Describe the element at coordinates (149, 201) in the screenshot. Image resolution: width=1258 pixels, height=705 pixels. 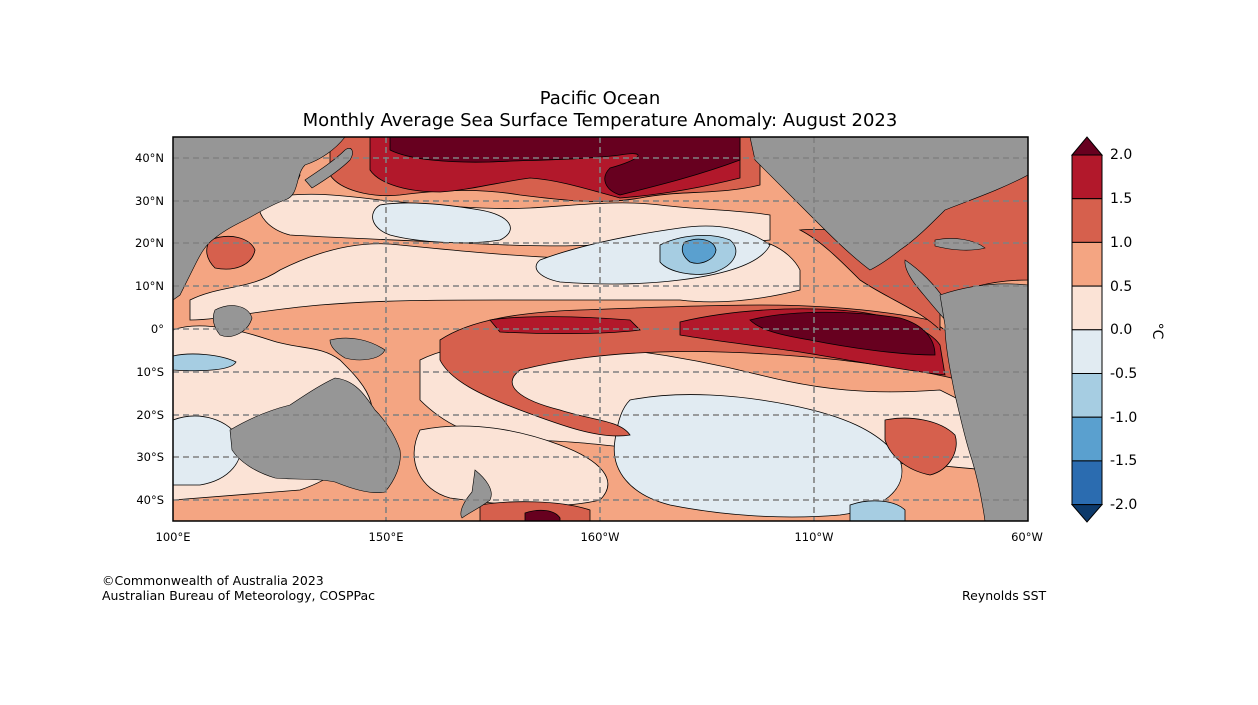
I see `lat-label: 30°N` at that location.